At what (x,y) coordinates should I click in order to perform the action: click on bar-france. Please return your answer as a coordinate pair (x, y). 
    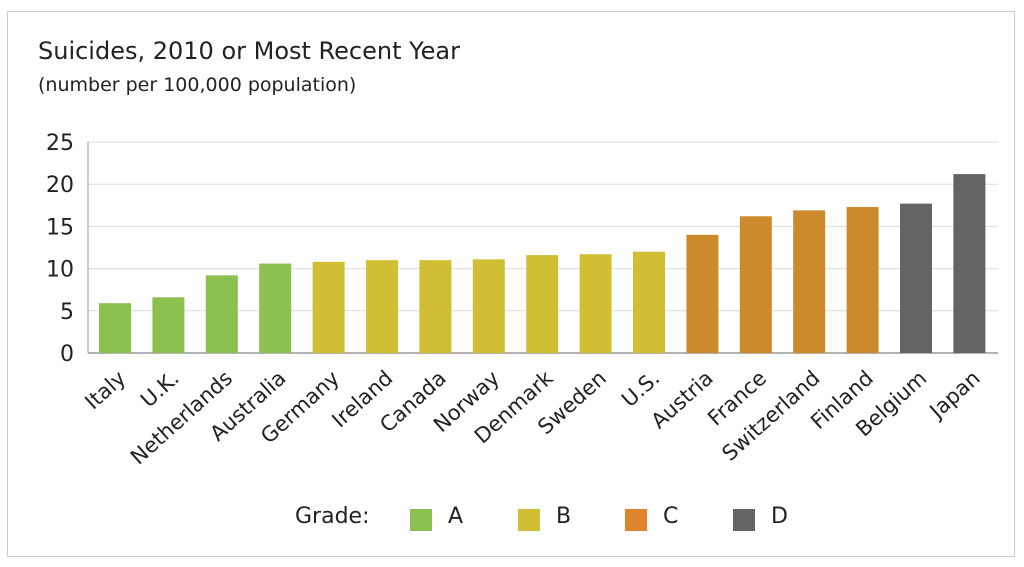
    Looking at the image, I should click on (755, 284).